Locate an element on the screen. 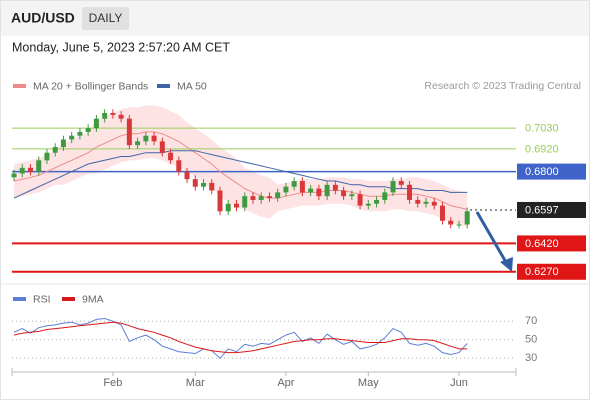  timeframe-tag is located at coordinates (105, 18).